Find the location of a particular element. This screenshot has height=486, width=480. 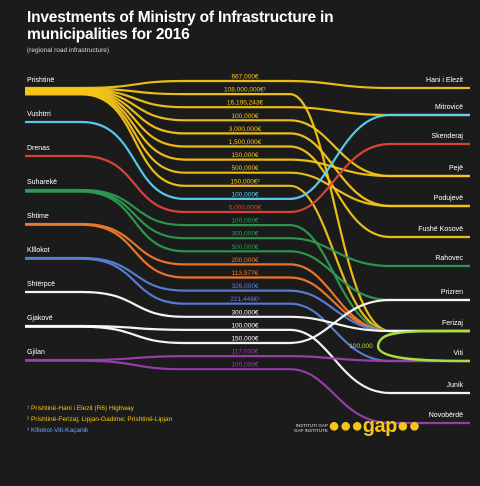

flow-gjakove-prizren is located at coordinates (247, 321).